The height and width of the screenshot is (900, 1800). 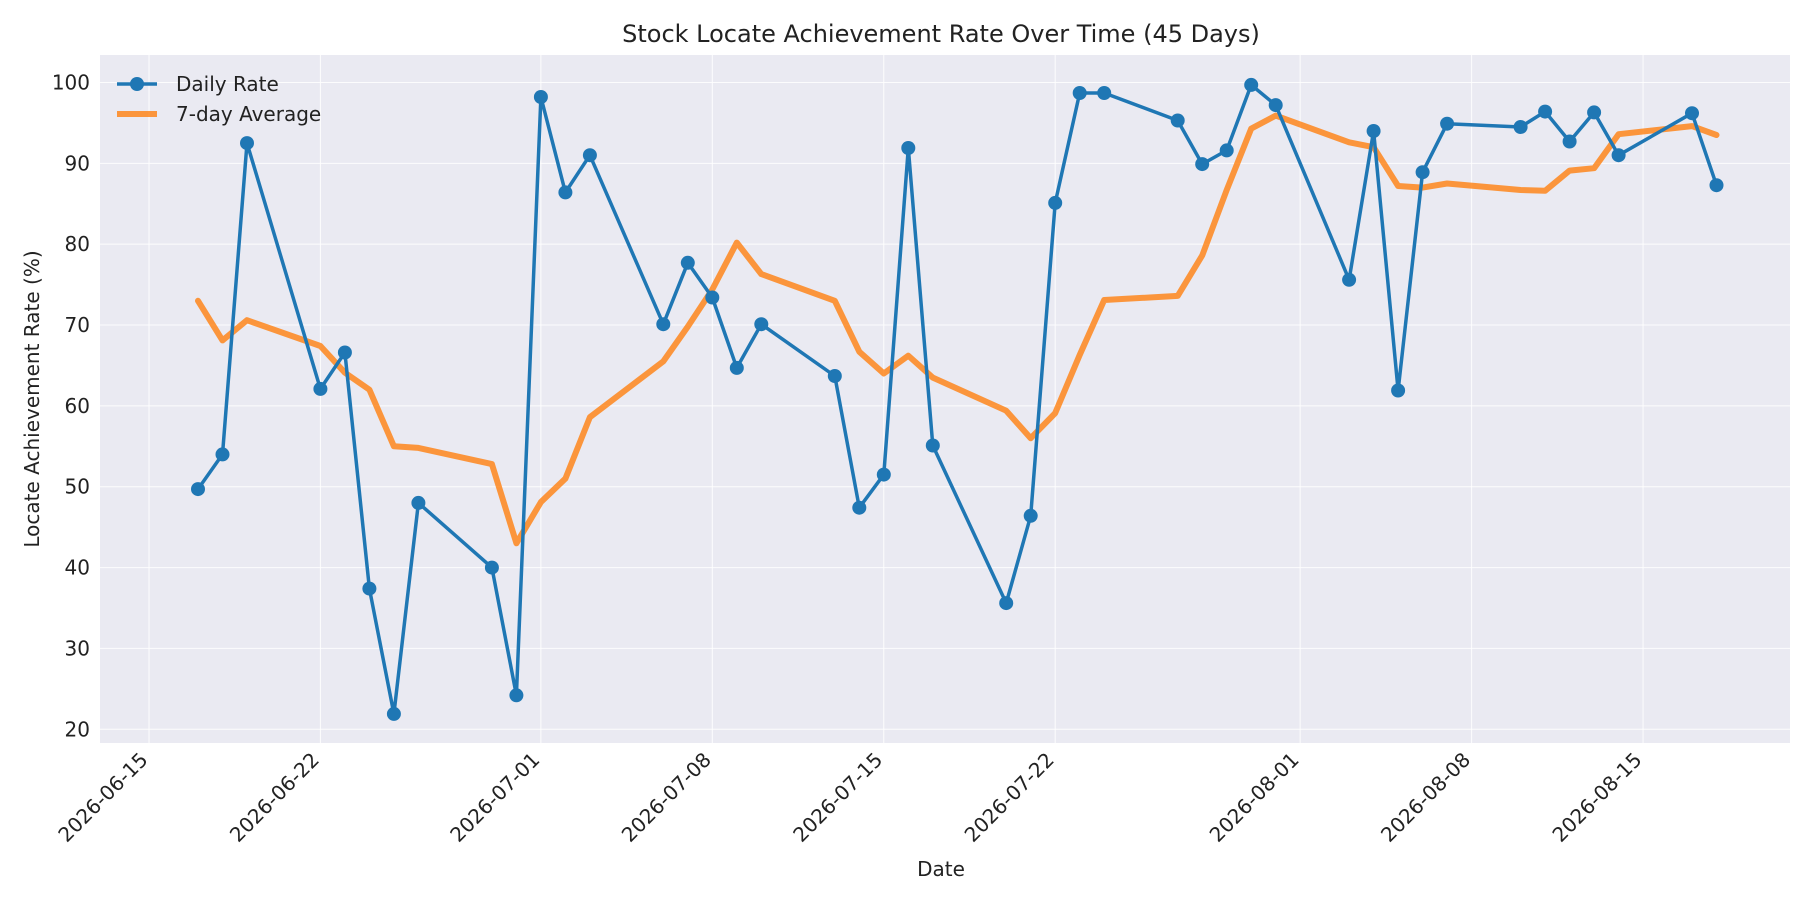 What do you see at coordinates (77, 648) in the screenshot?
I see `y-tick-label: 30` at bounding box center [77, 648].